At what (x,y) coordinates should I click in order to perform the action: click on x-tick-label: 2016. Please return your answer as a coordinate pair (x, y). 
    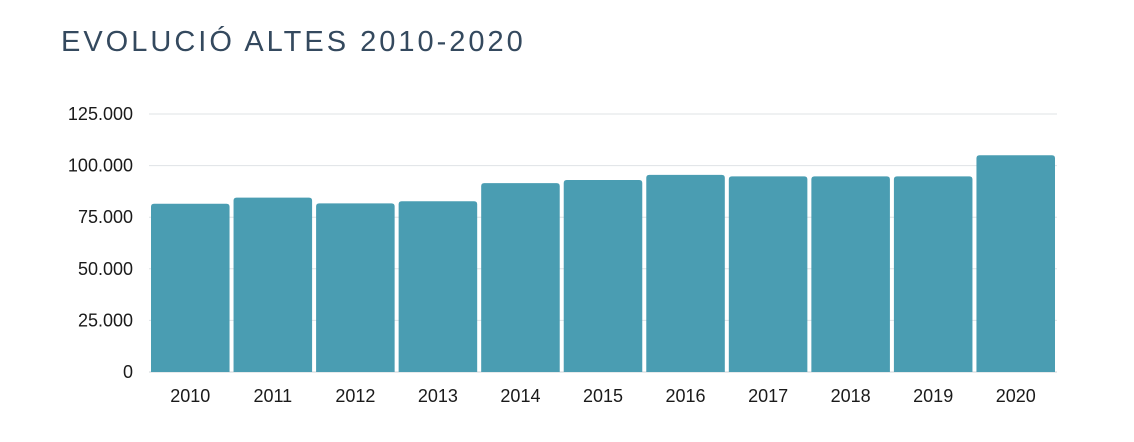
    Looking at the image, I should click on (686, 396).